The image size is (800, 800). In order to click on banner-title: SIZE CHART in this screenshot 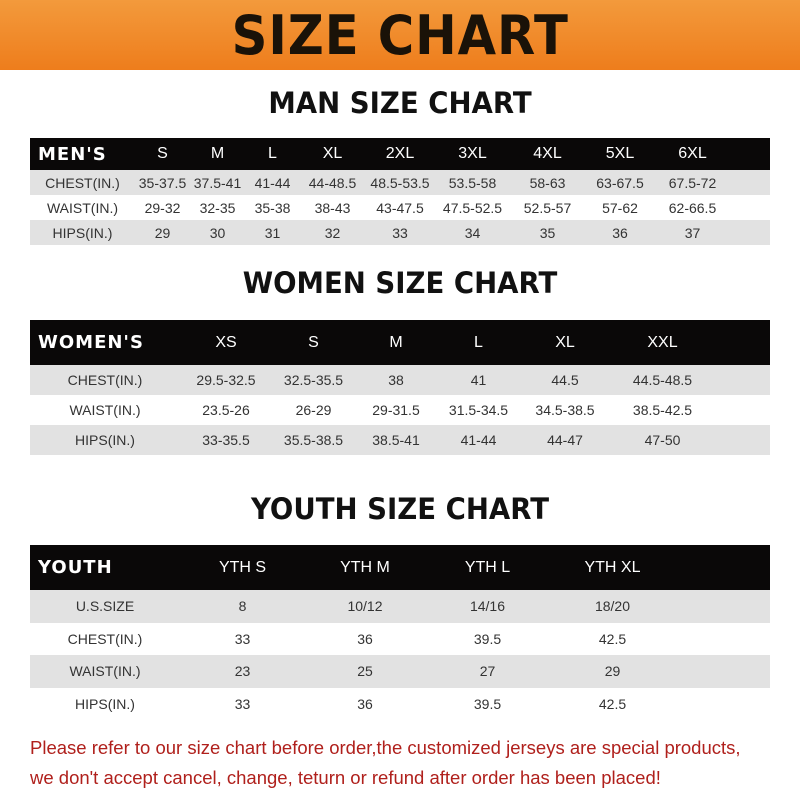, I will do `click(400, 35)`.